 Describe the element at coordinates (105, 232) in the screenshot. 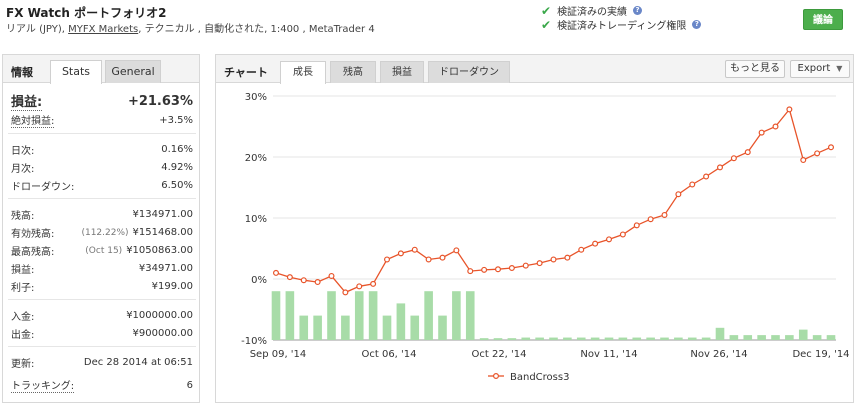

I see `equity-percent: (112.22%)` at that location.